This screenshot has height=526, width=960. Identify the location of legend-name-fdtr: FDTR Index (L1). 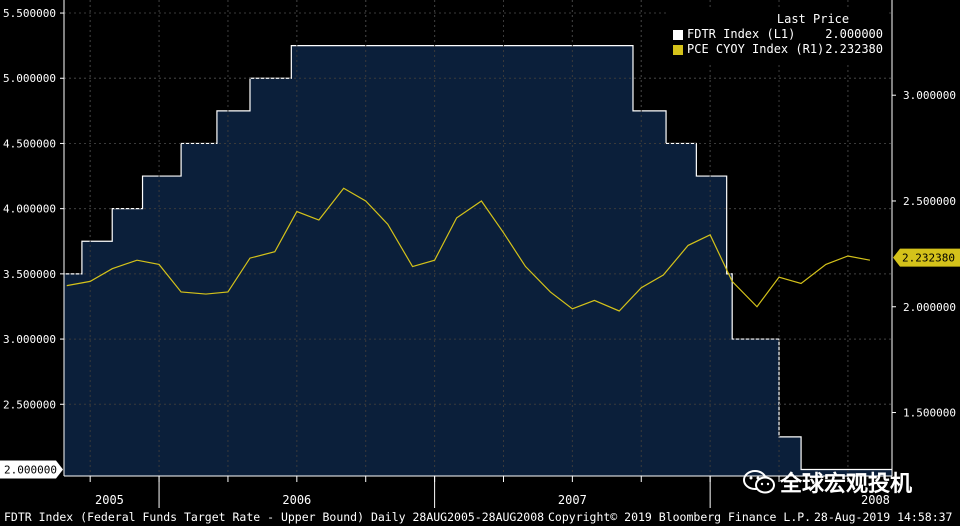
(741, 34).